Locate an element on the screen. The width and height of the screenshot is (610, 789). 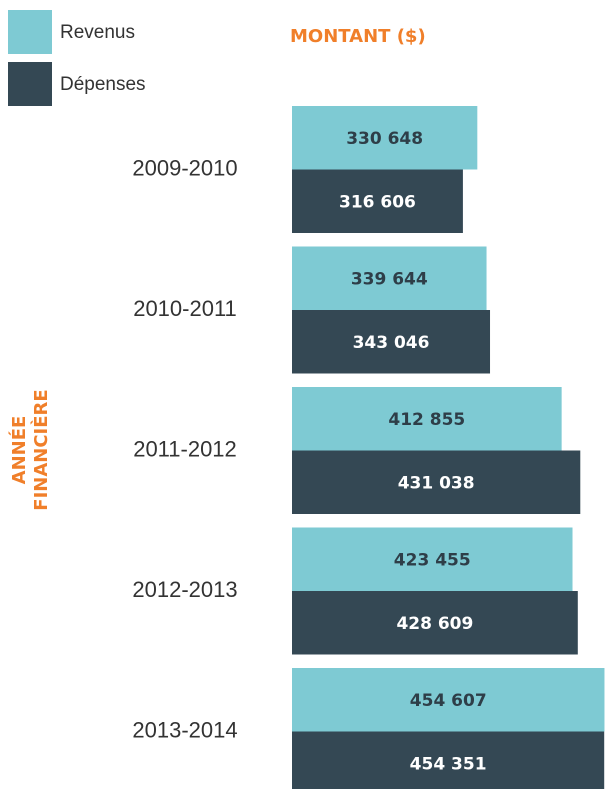
value-label: 343 046 is located at coordinates (391, 343).